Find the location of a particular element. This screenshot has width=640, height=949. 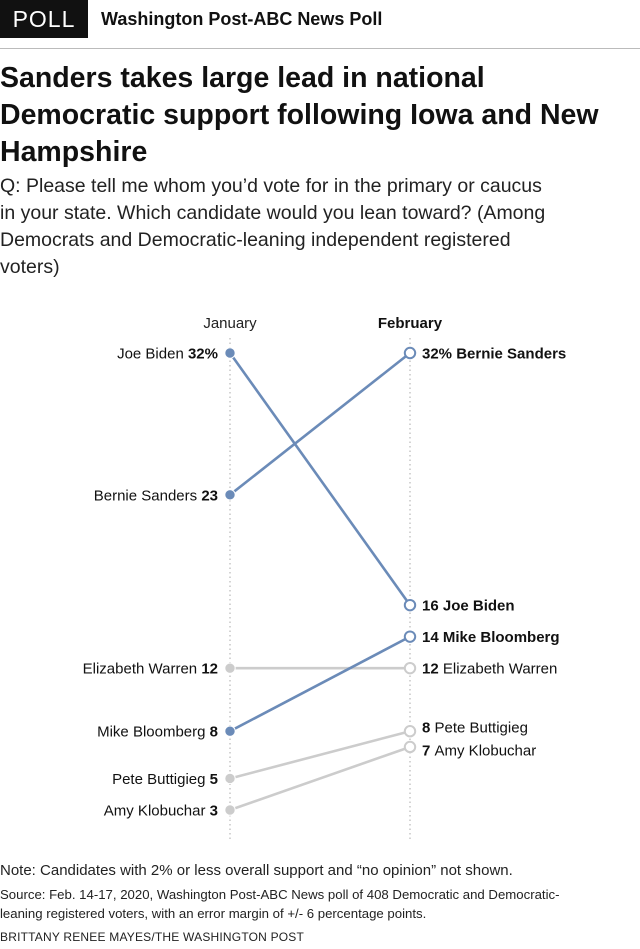

point-jan-joe-biden is located at coordinates (230, 353).